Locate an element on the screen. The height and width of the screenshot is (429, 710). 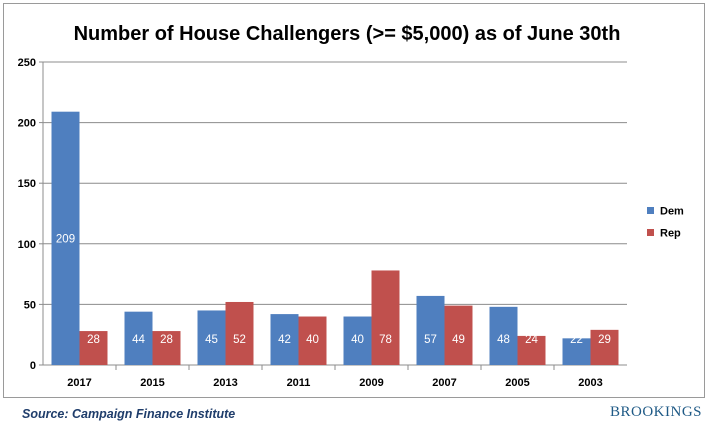
data-label: 78 is located at coordinates (385, 340).